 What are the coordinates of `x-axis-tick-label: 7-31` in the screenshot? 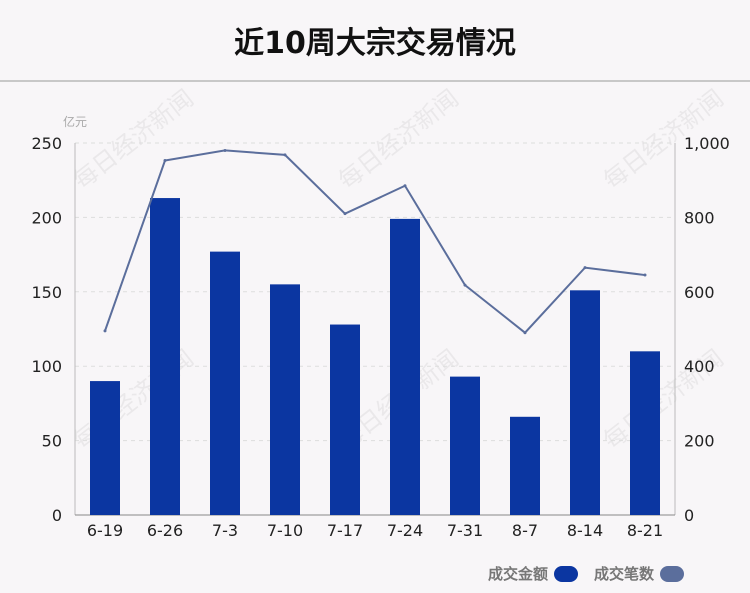 It's located at (465, 530).